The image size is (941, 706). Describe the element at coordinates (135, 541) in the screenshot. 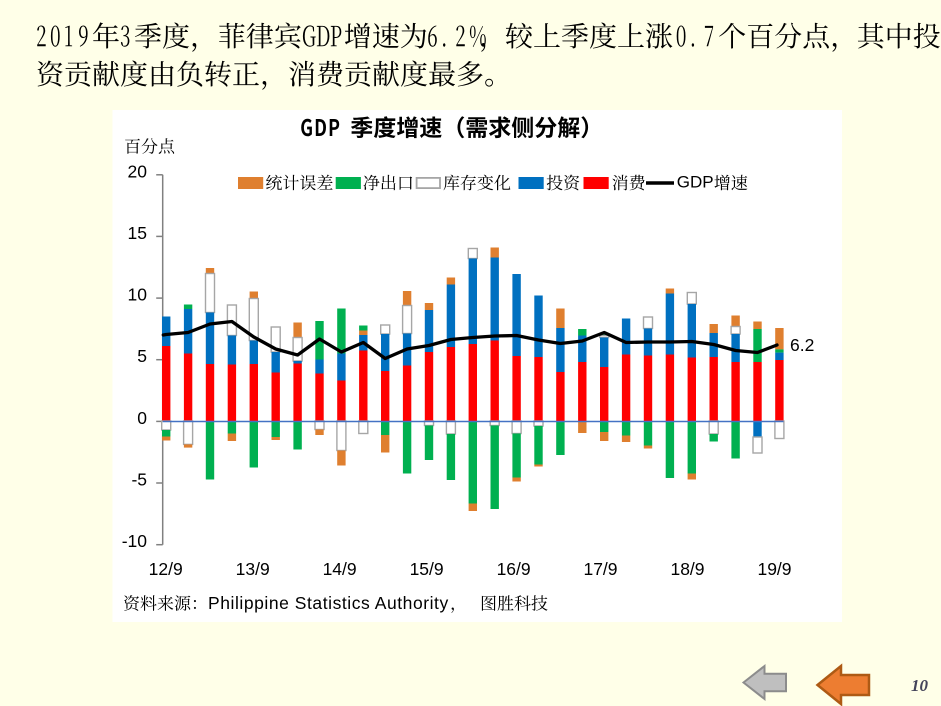

I see `svg-text: -10` at that location.